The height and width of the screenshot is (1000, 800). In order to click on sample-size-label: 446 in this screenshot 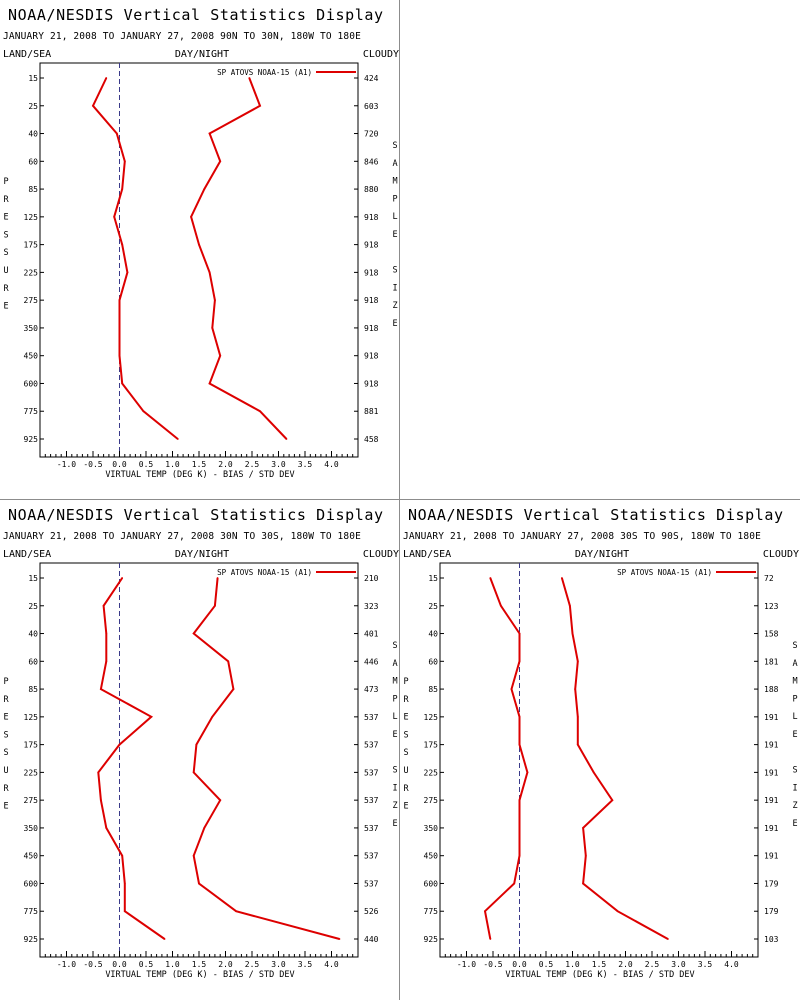, I will do `click(371, 661)`.